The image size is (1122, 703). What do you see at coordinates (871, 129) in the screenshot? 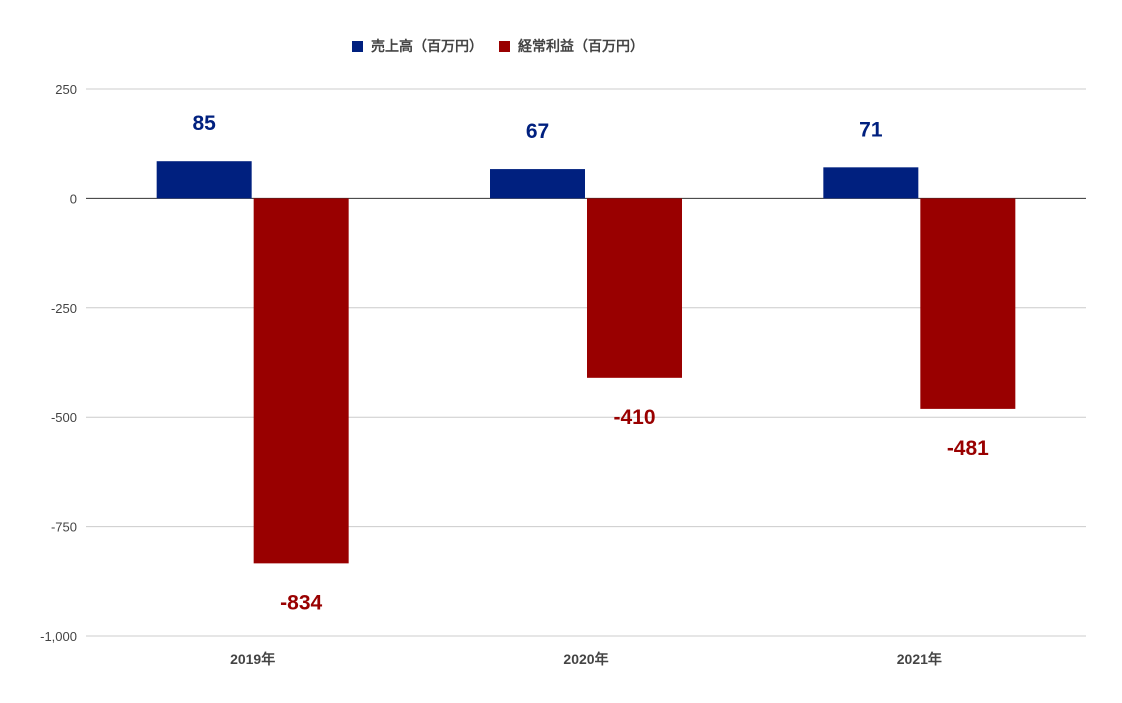
I see `data-label: 71` at bounding box center [871, 129].